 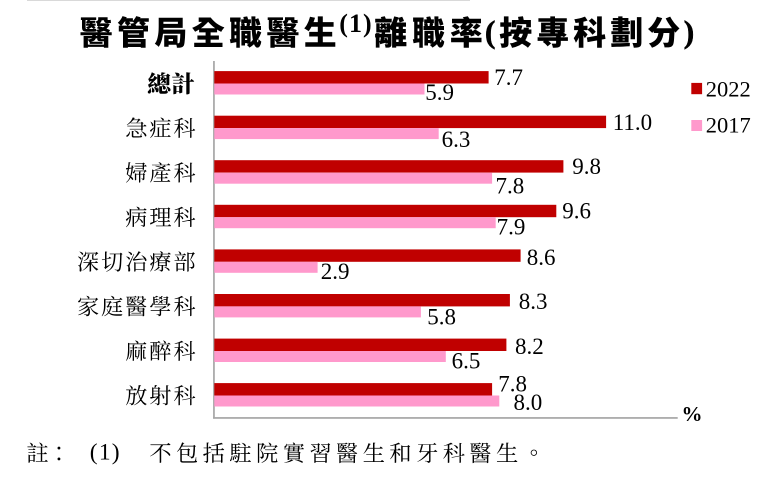 I want to click on svg-text: 5.8, so click(x=441, y=316).